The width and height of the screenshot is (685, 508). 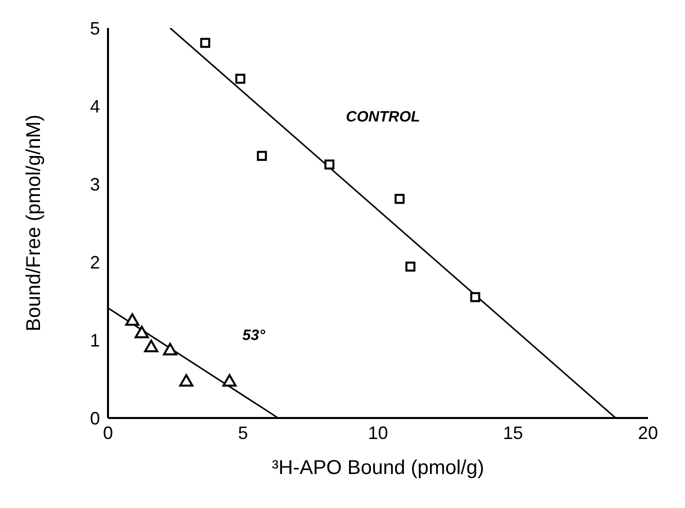 What do you see at coordinates (383, 117) in the screenshot?
I see `annotation: CONTROL` at bounding box center [383, 117].